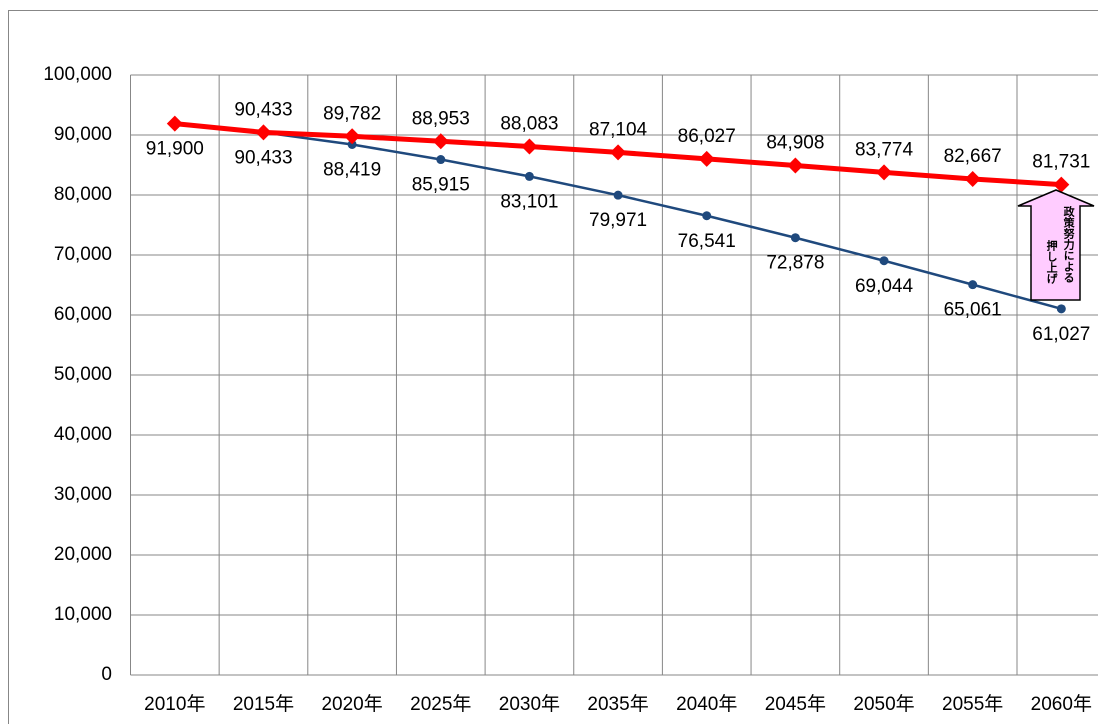 This screenshot has height=724, width=1098. What do you see at coordinates (83, 554) in the screenshot?
I see `y-tick-label: 20,000` at bounding box center [83, 554].